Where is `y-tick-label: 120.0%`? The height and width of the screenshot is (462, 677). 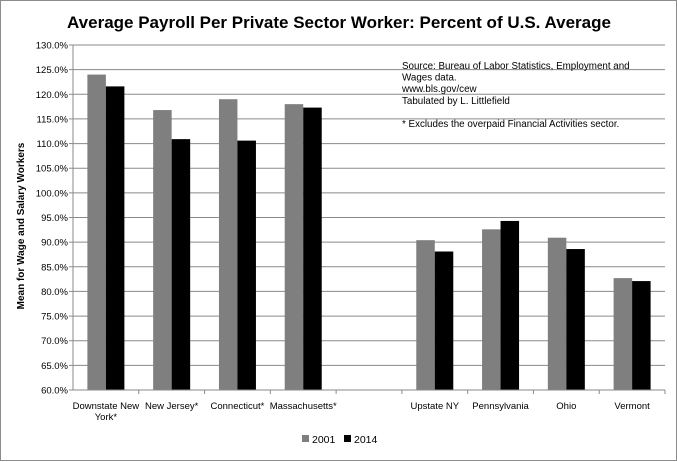 y-tick-label: 120.0% is located at coordinates (52, 95).